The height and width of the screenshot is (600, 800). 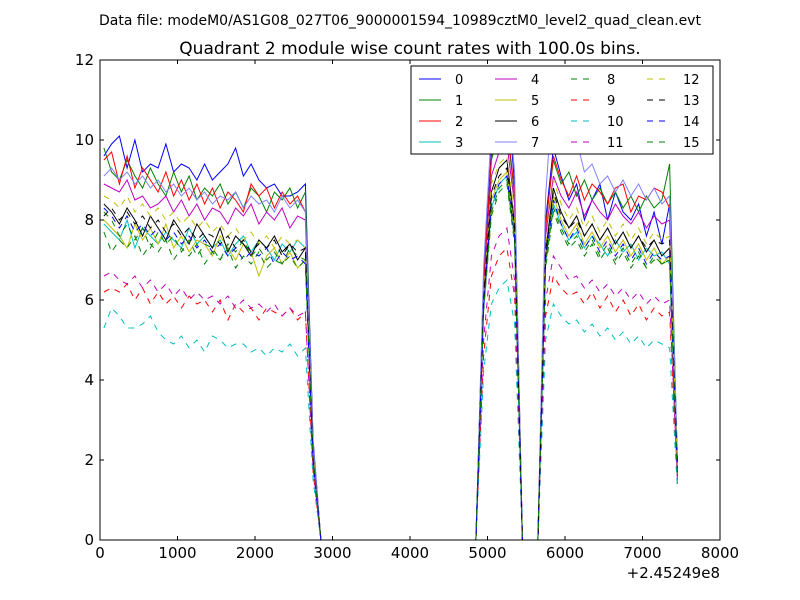 I want to click on y-tick-label: 0, so click(x=89, y=540).